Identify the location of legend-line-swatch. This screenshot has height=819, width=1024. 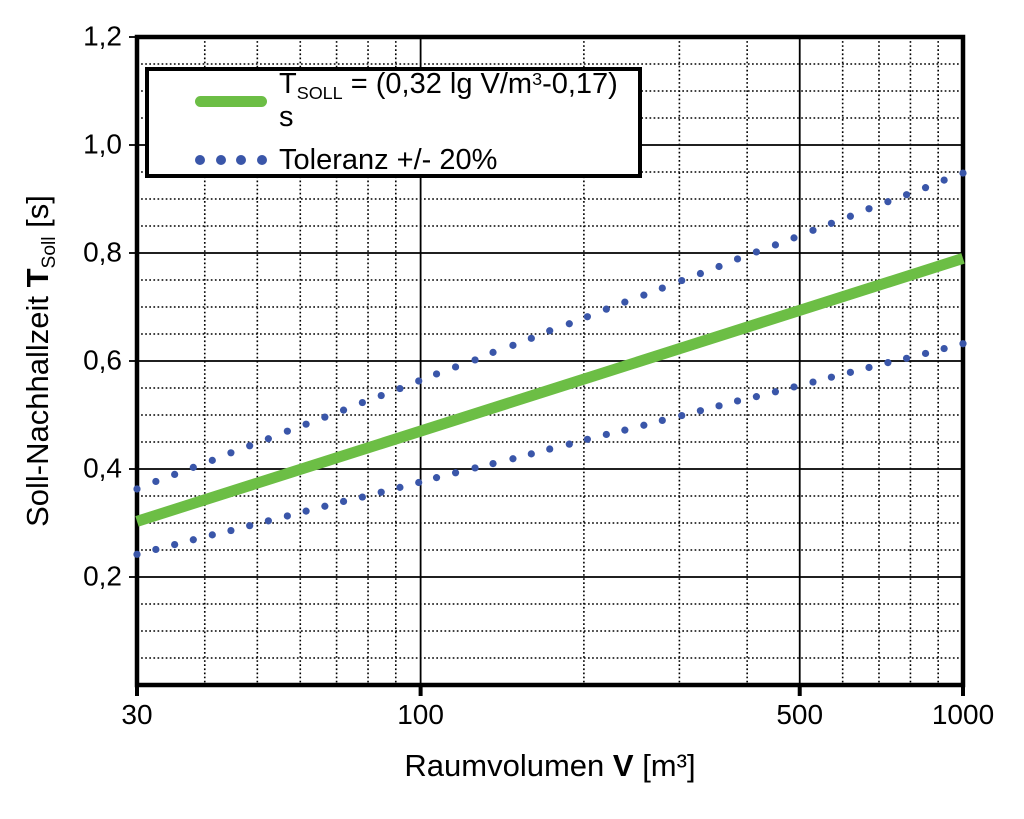
(231, 101).